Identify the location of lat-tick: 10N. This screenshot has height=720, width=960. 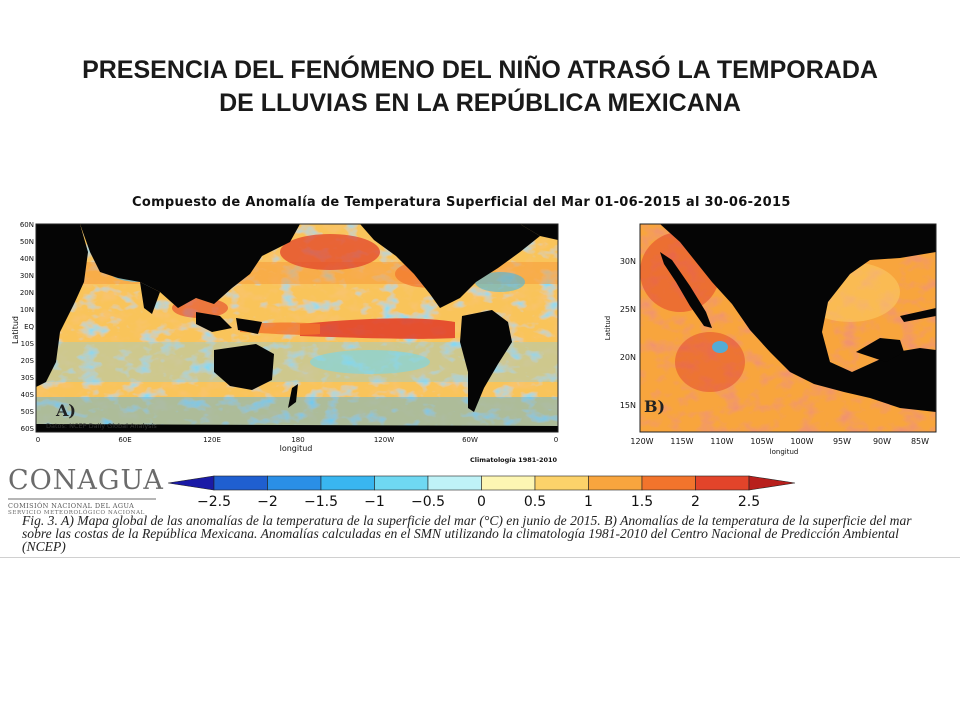
(27, 310).